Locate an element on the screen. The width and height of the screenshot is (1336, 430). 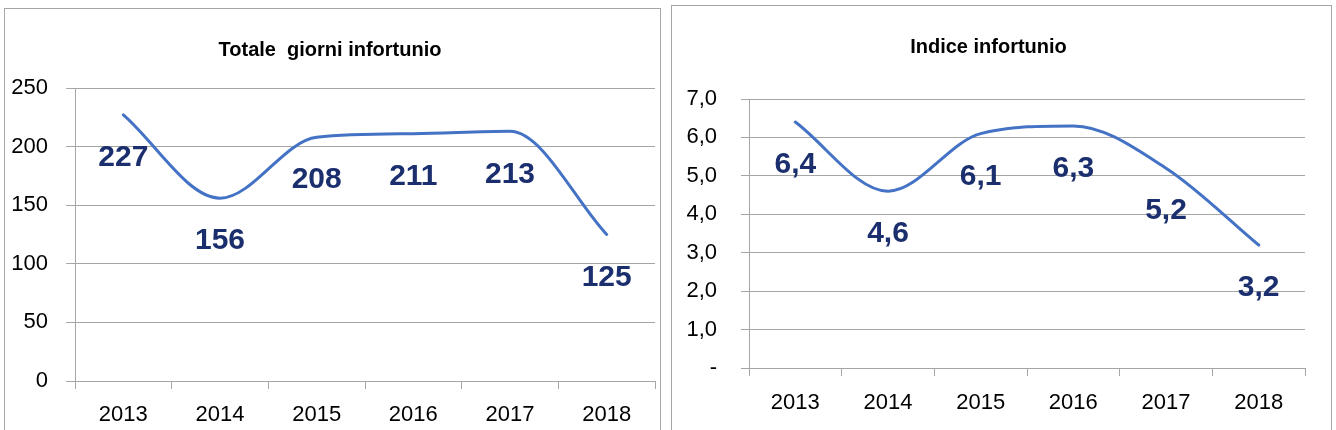
y-tick-label: 4,0 is located at coordinates (701, 213).